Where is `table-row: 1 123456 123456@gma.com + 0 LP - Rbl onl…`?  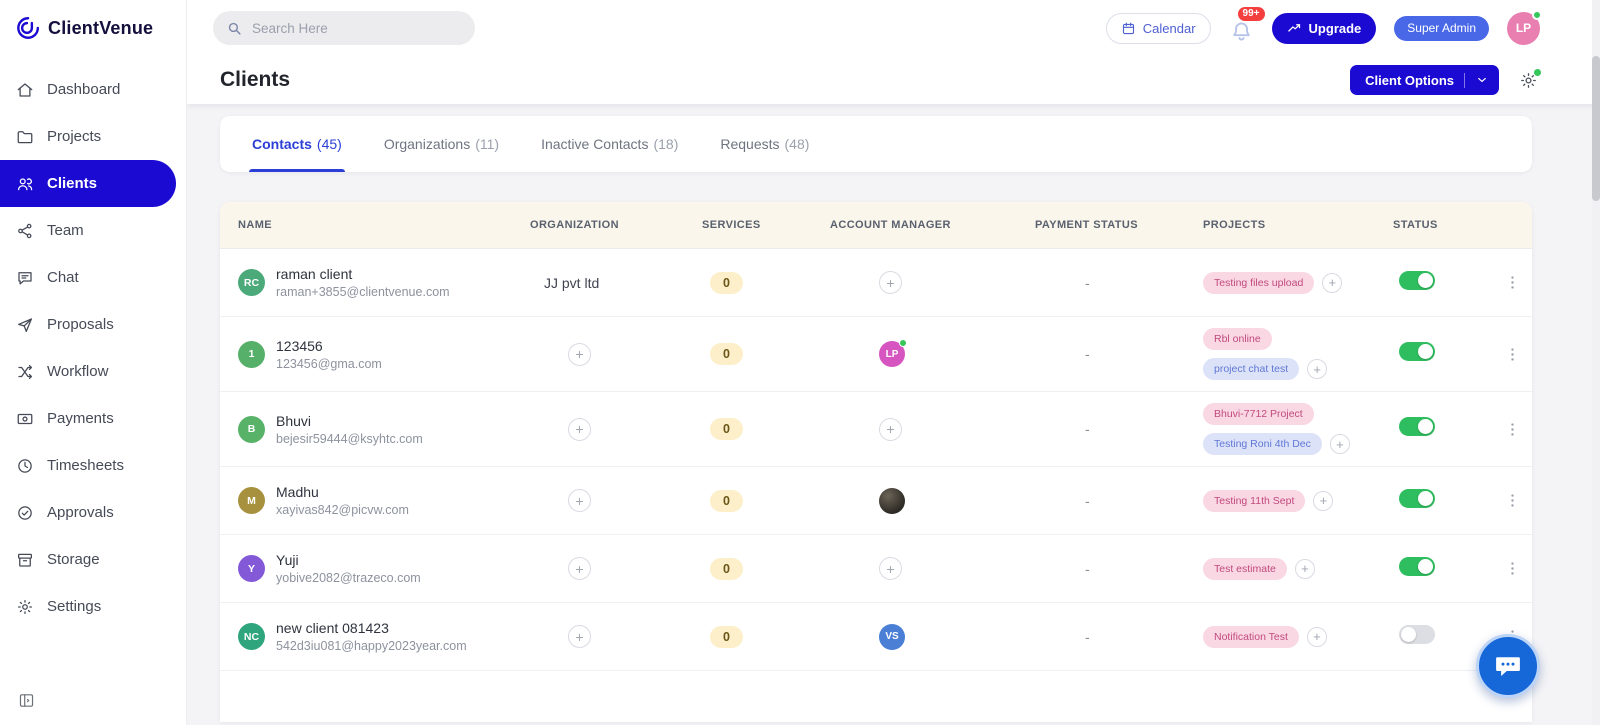 table-row: 1 123456 123456@gma.com + 0 LP - Rbl onl… is located at coordinates (876, 354).